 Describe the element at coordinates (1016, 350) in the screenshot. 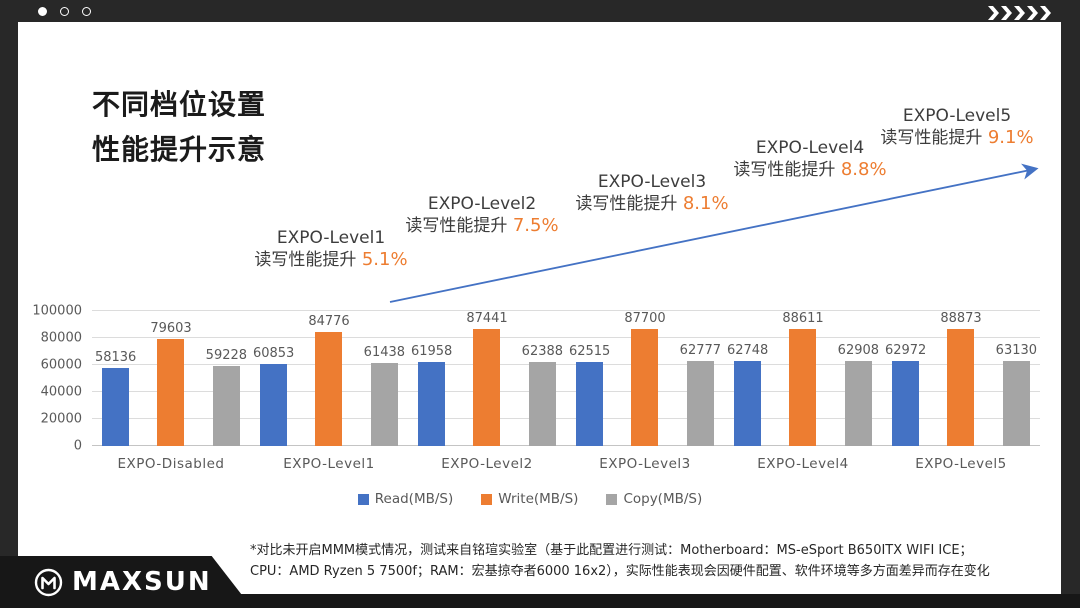

I see `bar-value-label: 63130` at that location.